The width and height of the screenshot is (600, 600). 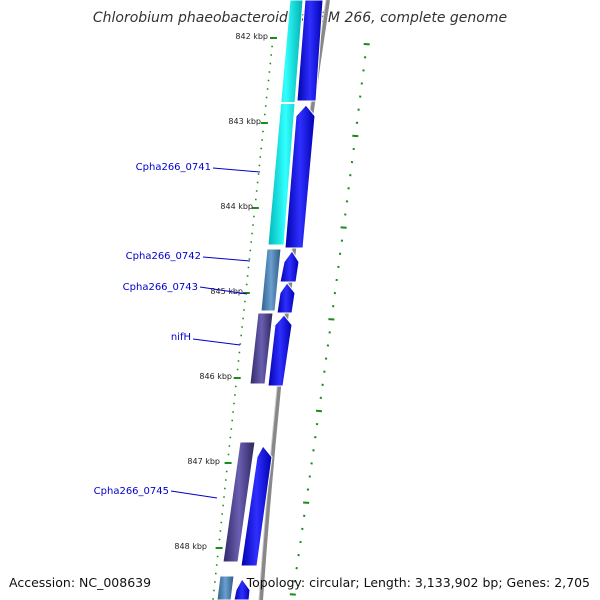 What do you see at coordinates (225, 587) in the screenshot?
I see `cog-feature-next` at bounding box center [225, 587].